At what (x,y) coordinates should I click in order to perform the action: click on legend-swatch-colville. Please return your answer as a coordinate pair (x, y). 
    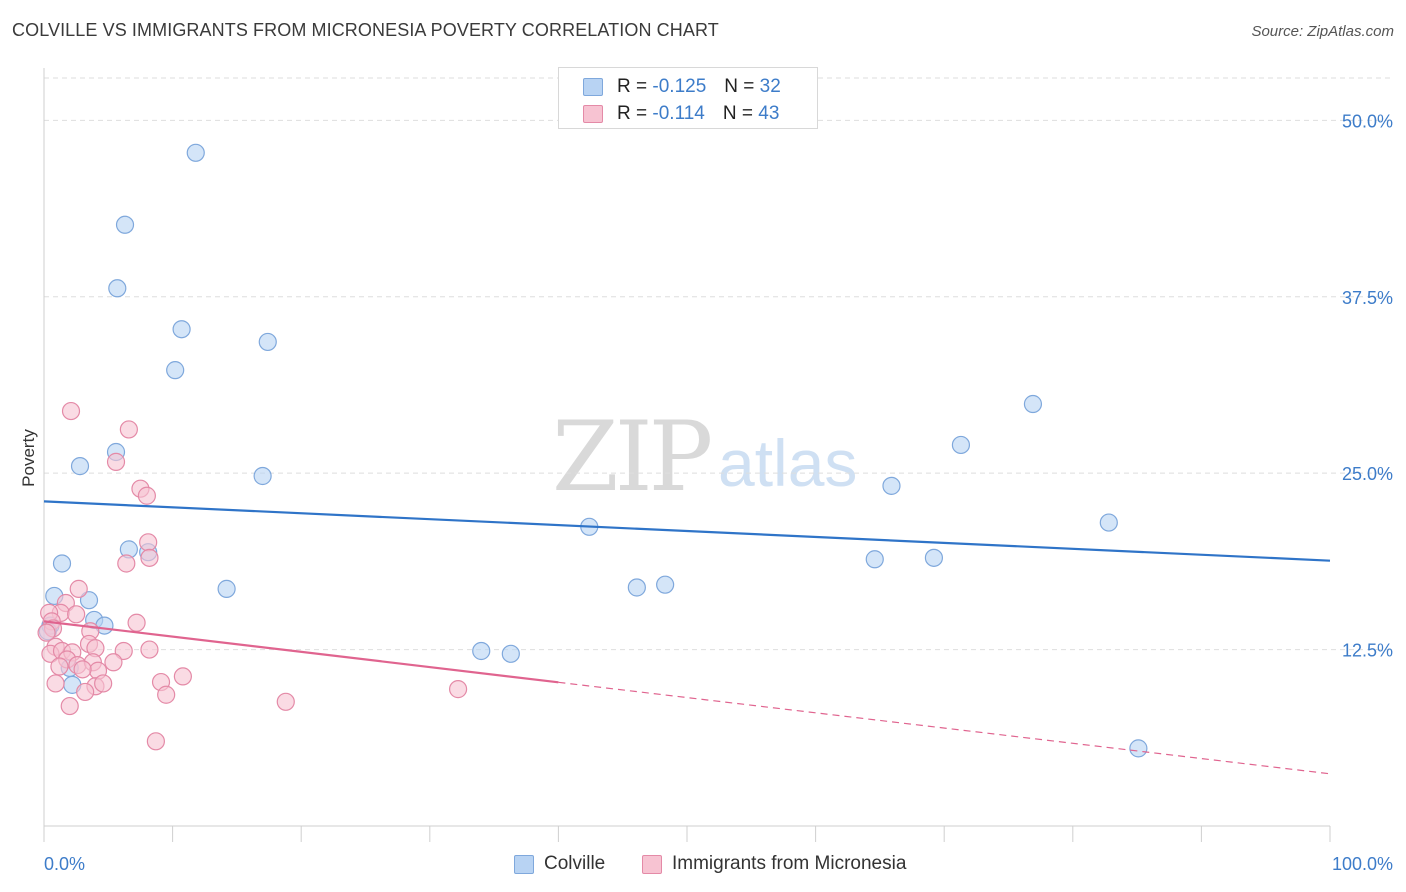
    Looking at the image, I should click on (593, 87).